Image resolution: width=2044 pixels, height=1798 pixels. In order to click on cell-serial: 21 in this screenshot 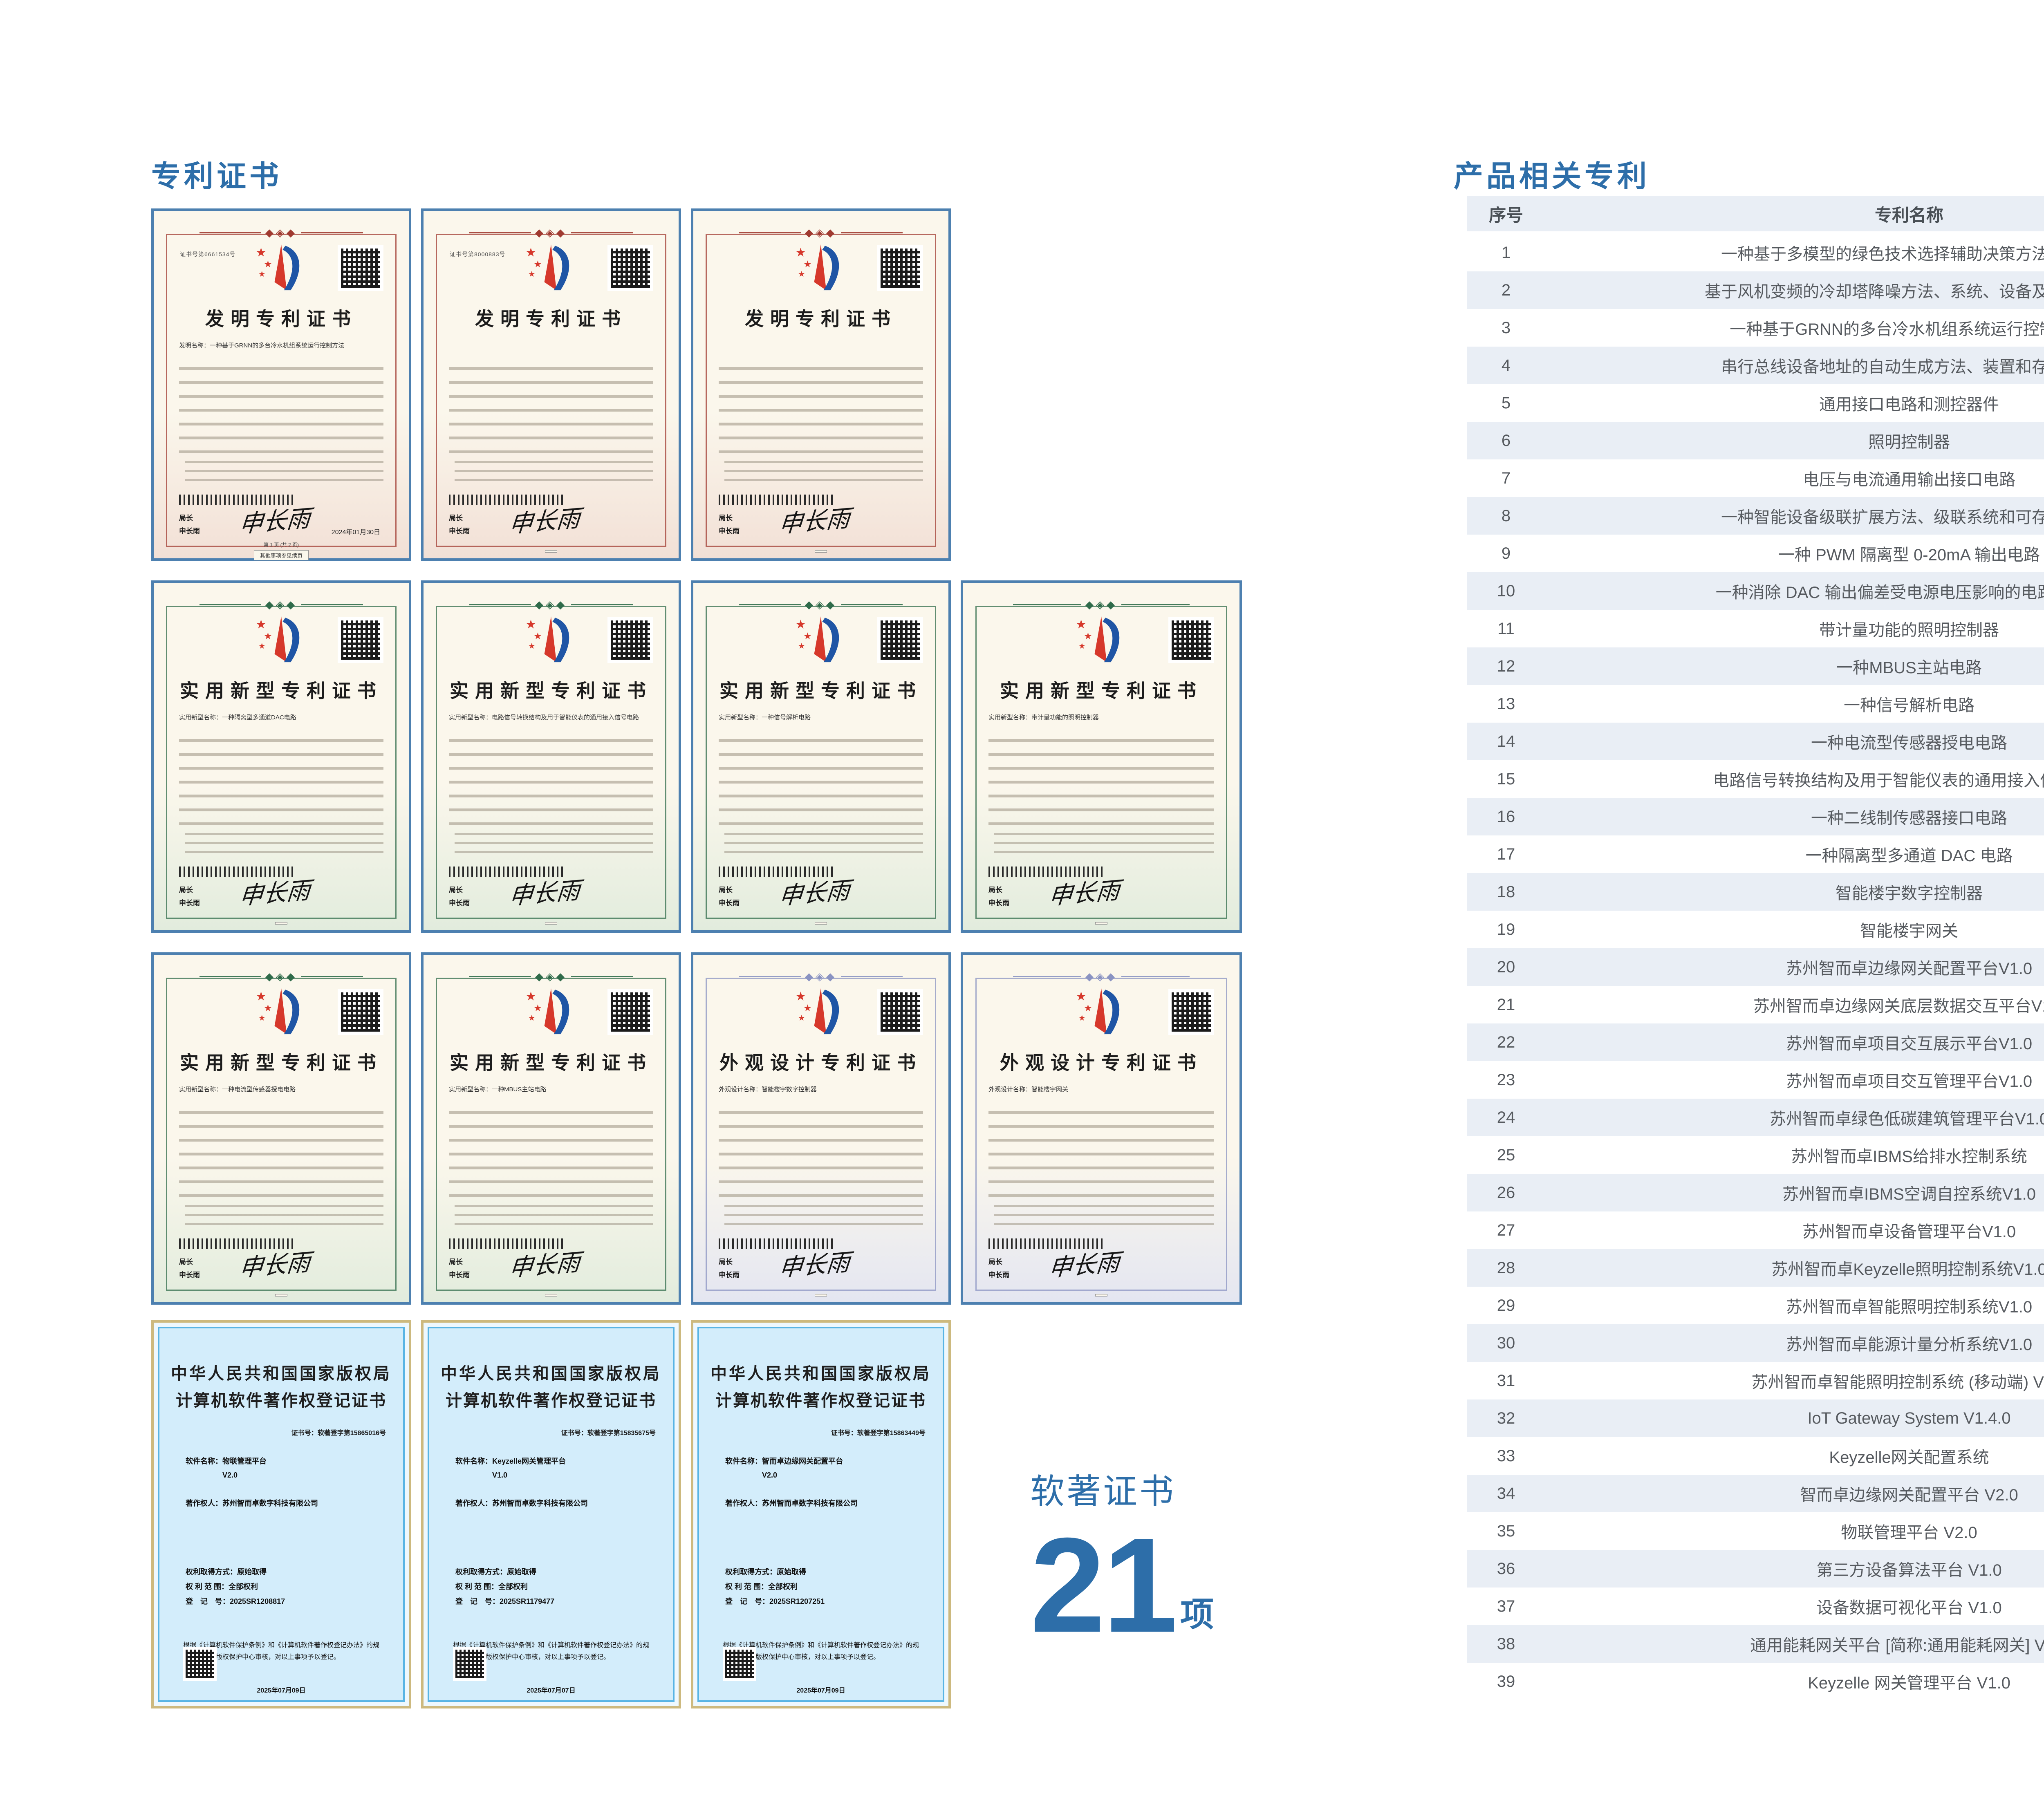, I will do `click(1506, 1004)`.